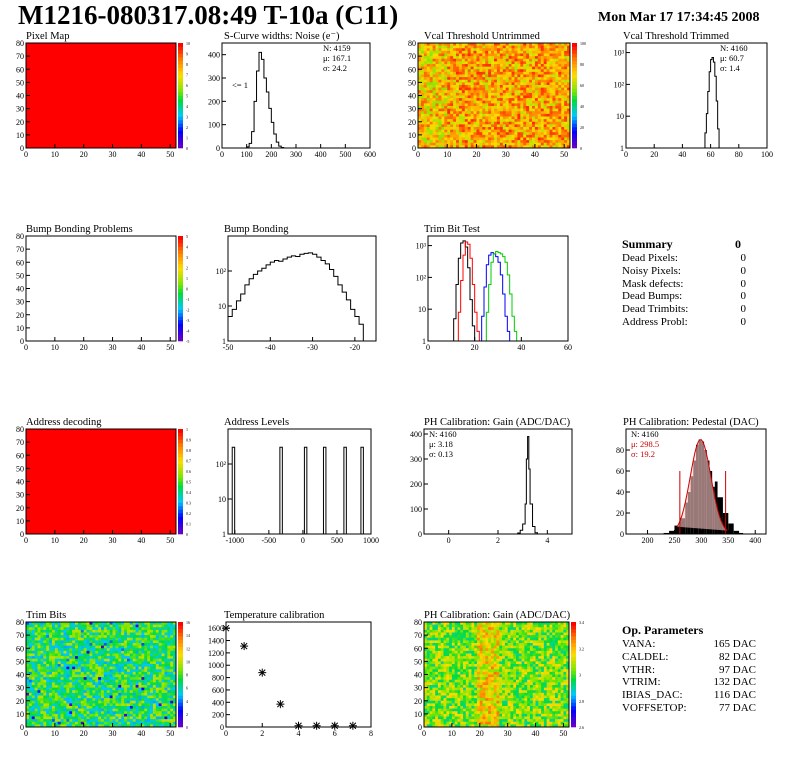 This screenshot has height=772, width=796. What do you see at coordinates (214, 125) in the screenshot?
I see `y-tick-label: 100` at bounding box center [214, 125].